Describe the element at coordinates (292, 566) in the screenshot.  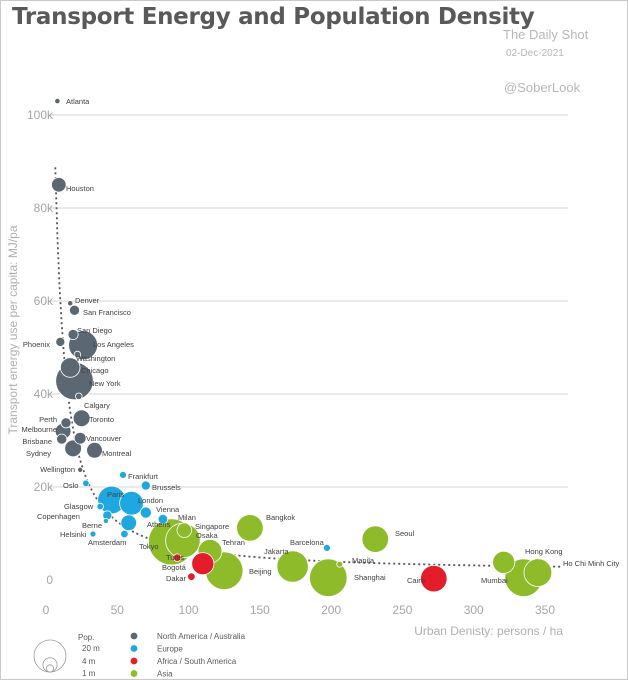
I see `data-point-jakarta` at that location.